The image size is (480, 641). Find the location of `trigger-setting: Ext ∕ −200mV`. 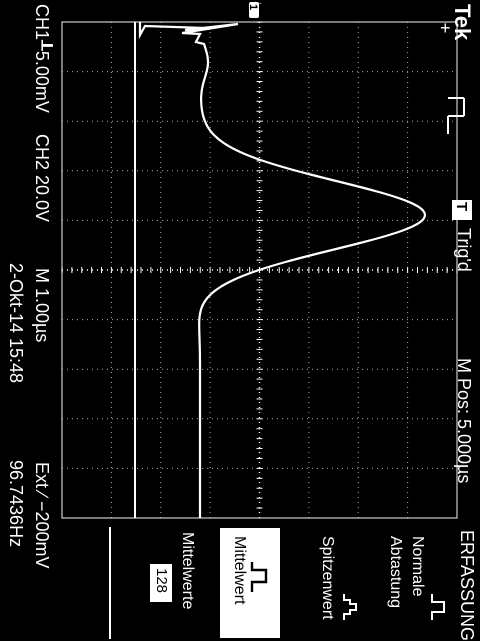

trigger-setting: Ext ∕ −200mV is located at coordinates (42, 515).